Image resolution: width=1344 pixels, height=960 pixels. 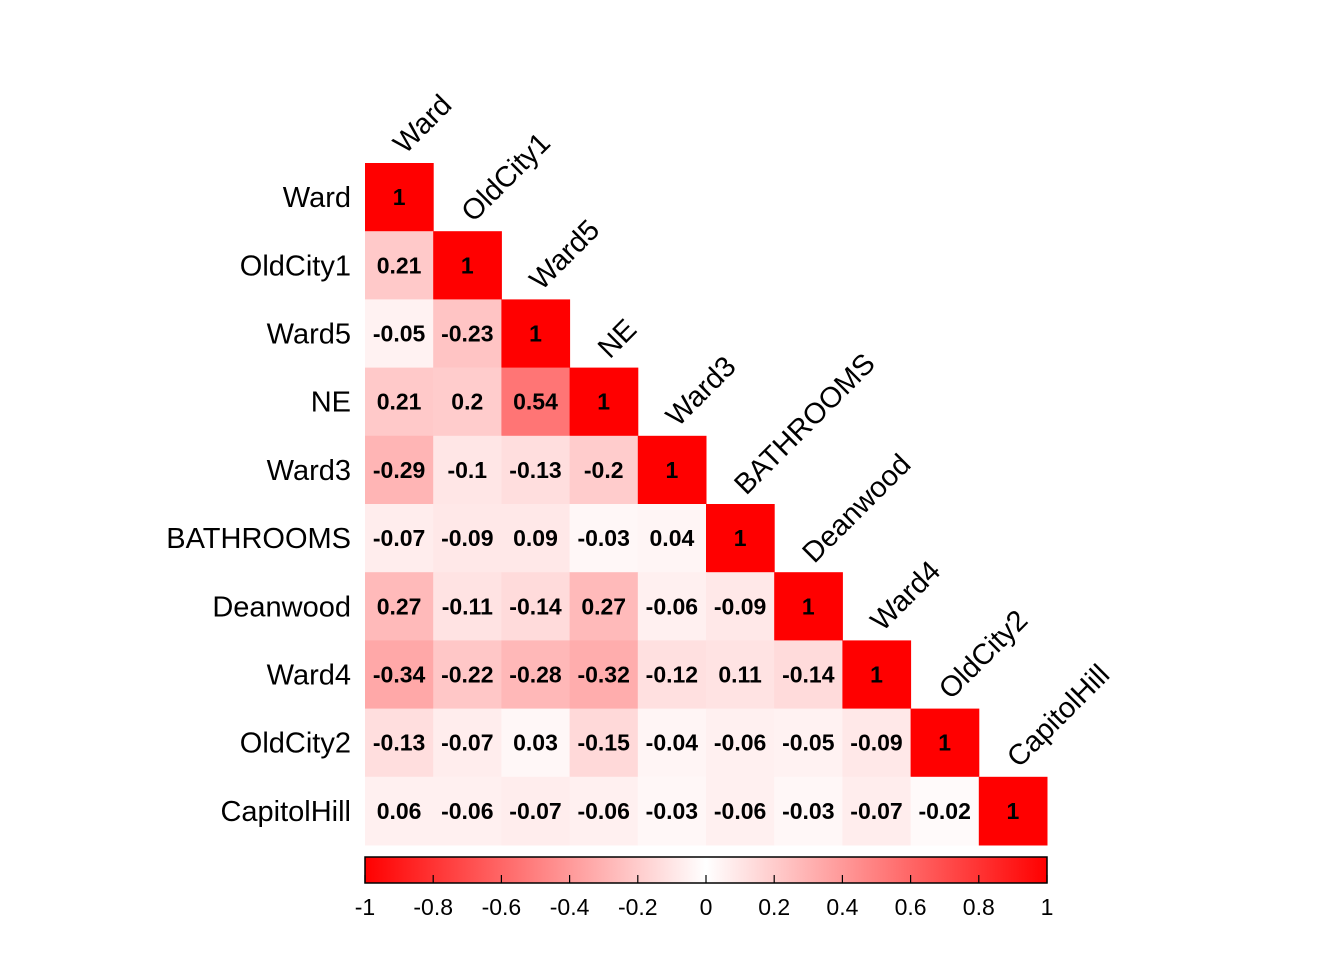 I want to click on column-label-ward3: Ward3, so click(x=701, y=391).